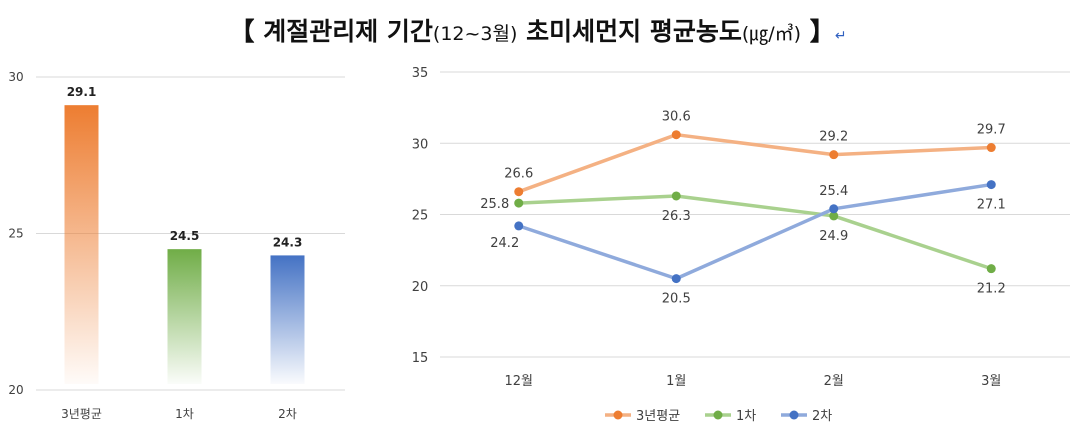  Describe the element at coordinates (658, 416) in the screenshot. I see `legend-label: 3년평균` at that location.